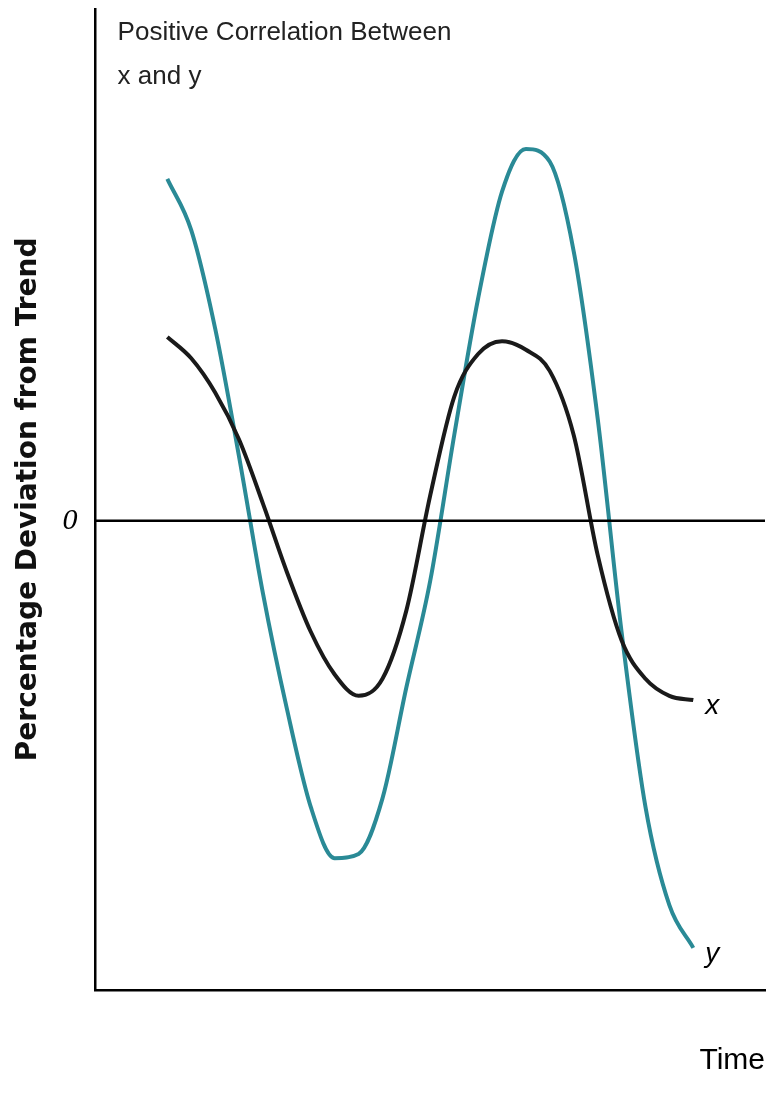 The width and height of the screenshot is (776, 1093). Describe the element at coordinates (27, 499) in the screenshot. I see `y-axis-title: Percentage Deviation from Trend` at that location.